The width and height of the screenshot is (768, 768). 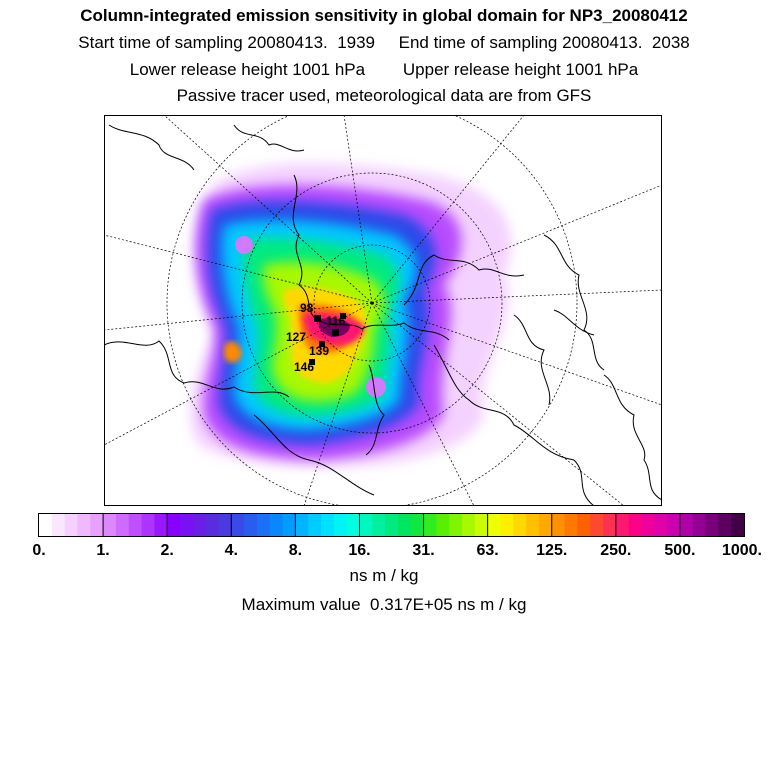 I want to click on lower-height: Lower release height 1001 hPa, so click(x=247, y=69).